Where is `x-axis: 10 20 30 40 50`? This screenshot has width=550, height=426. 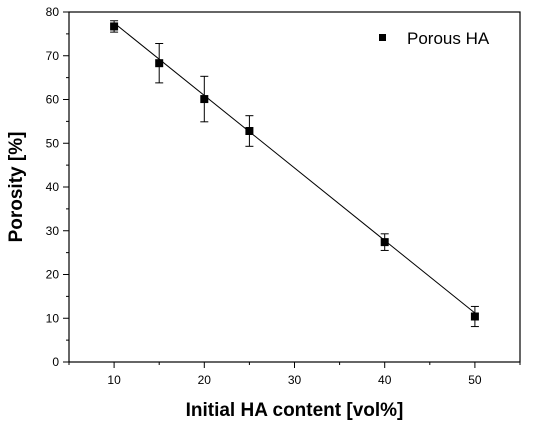
x-axis: 10 20 30 40 50 is located at coordinates (294, 374).